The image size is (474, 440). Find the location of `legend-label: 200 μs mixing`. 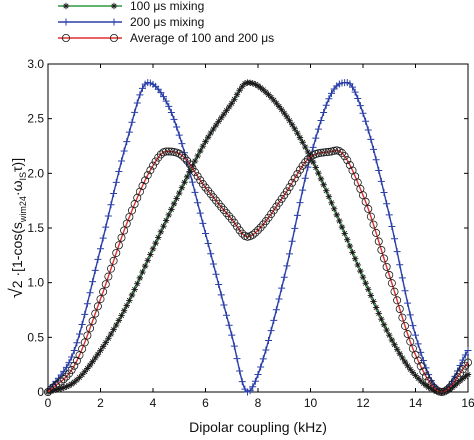

legend-label: 200 μs mixing is located at coordinates (167, 22).